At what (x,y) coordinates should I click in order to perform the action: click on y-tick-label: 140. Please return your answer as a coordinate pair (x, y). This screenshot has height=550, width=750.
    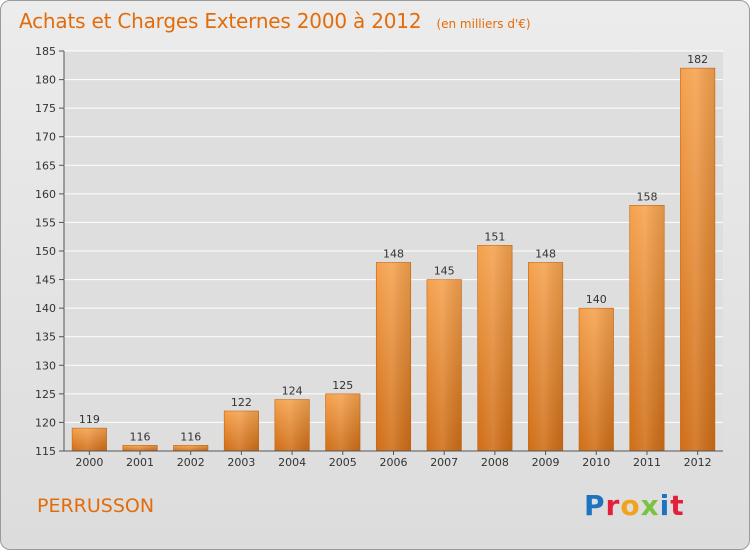
    Looking at the image, I should click on (45, 308).